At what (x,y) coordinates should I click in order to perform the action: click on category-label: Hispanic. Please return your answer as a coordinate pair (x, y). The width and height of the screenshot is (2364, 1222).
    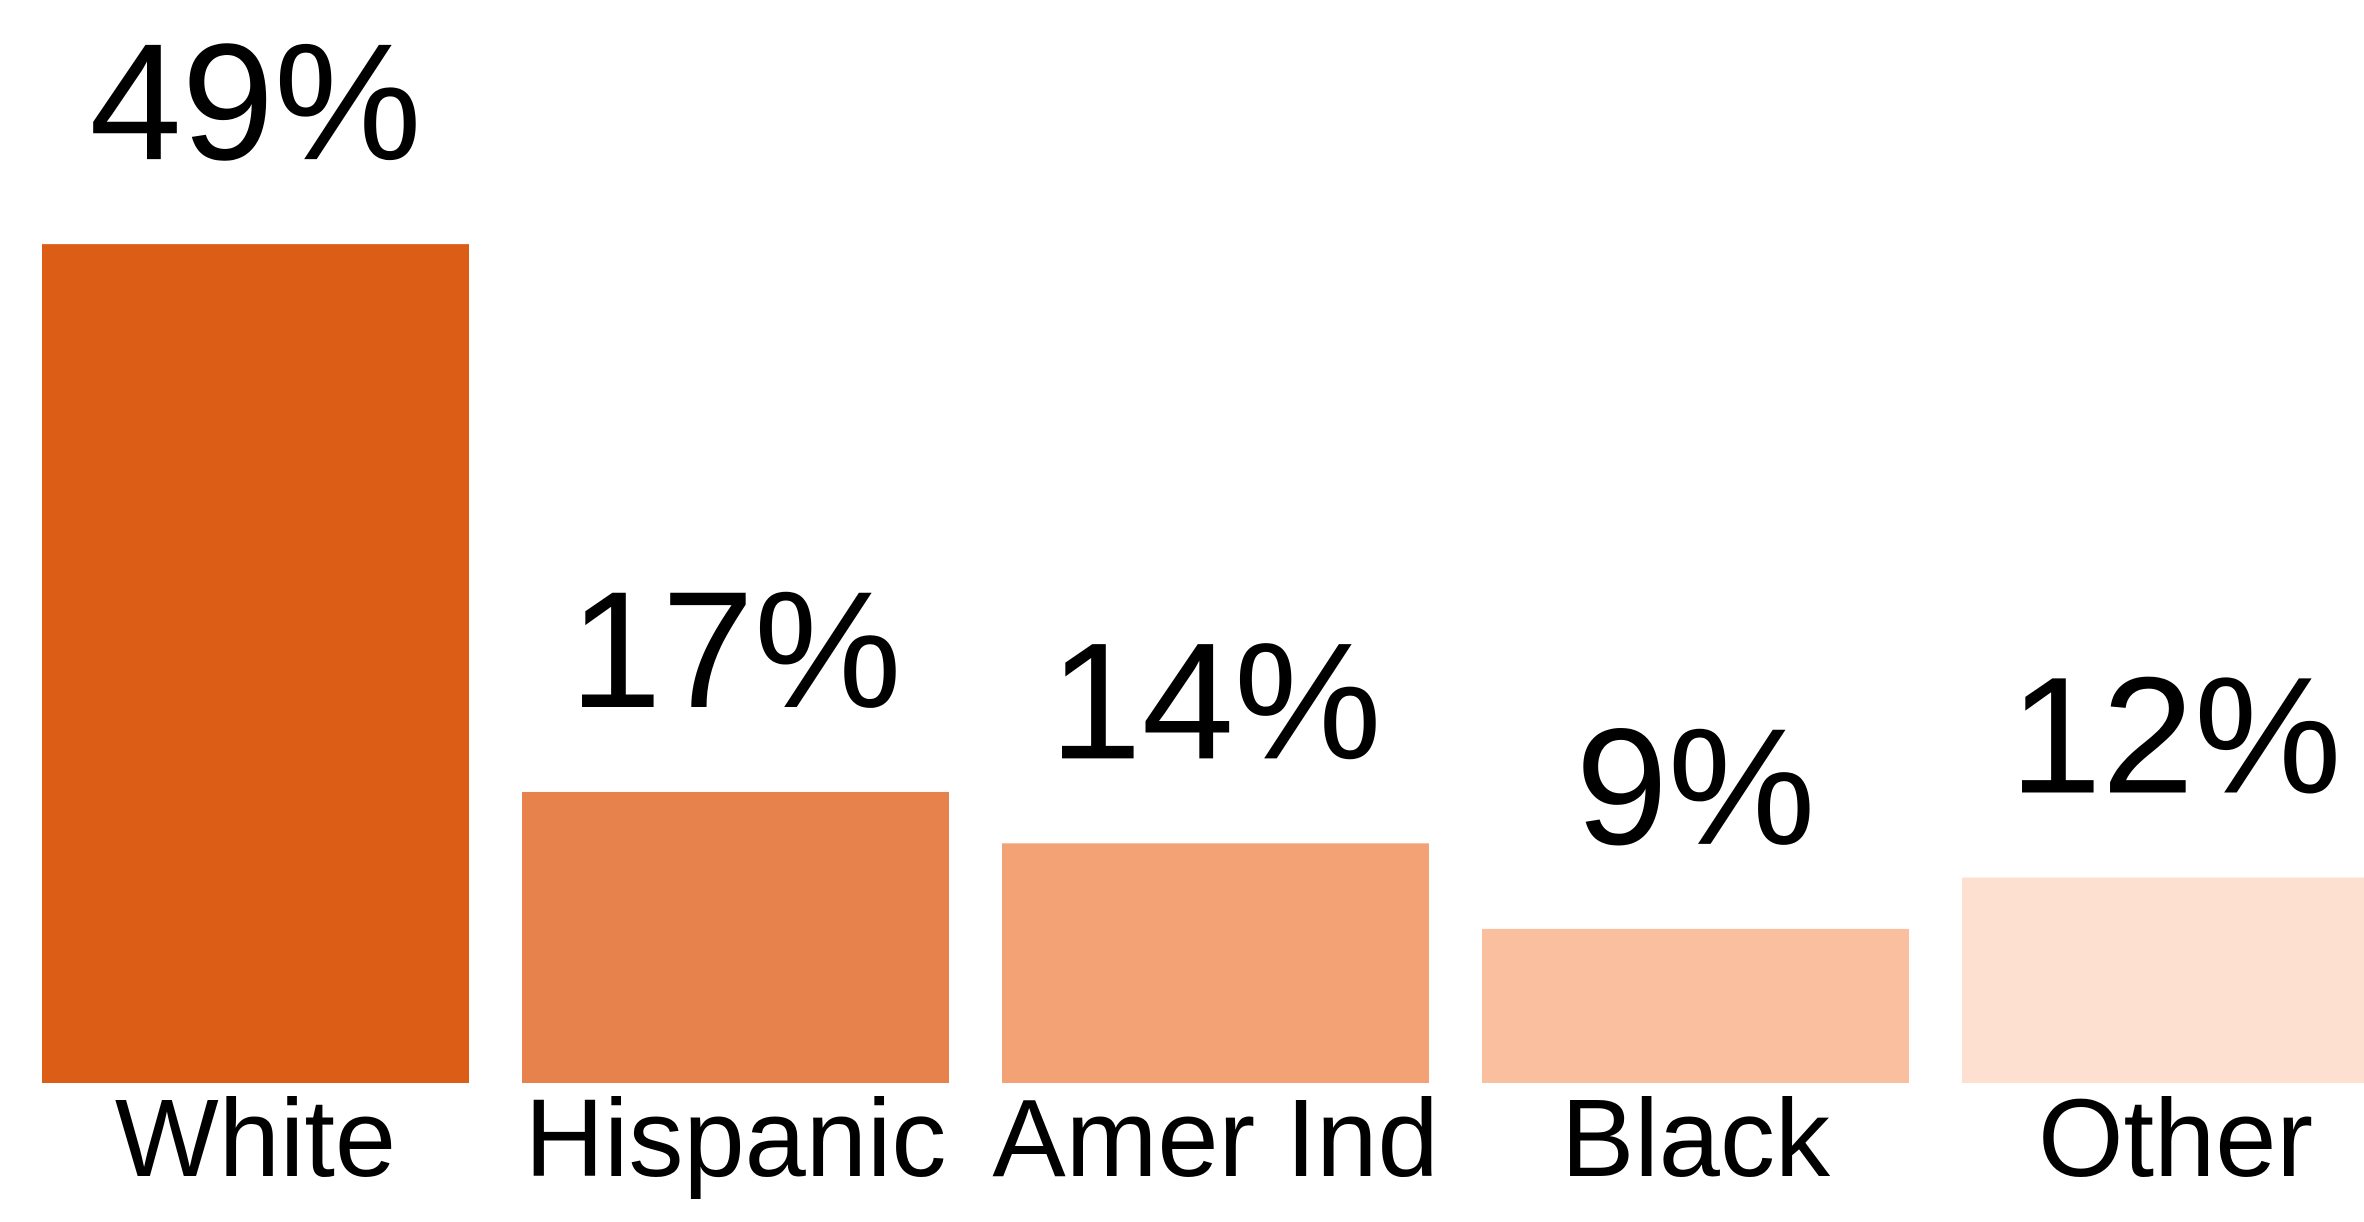
    Looking at the image, I should click on (736, 1138).